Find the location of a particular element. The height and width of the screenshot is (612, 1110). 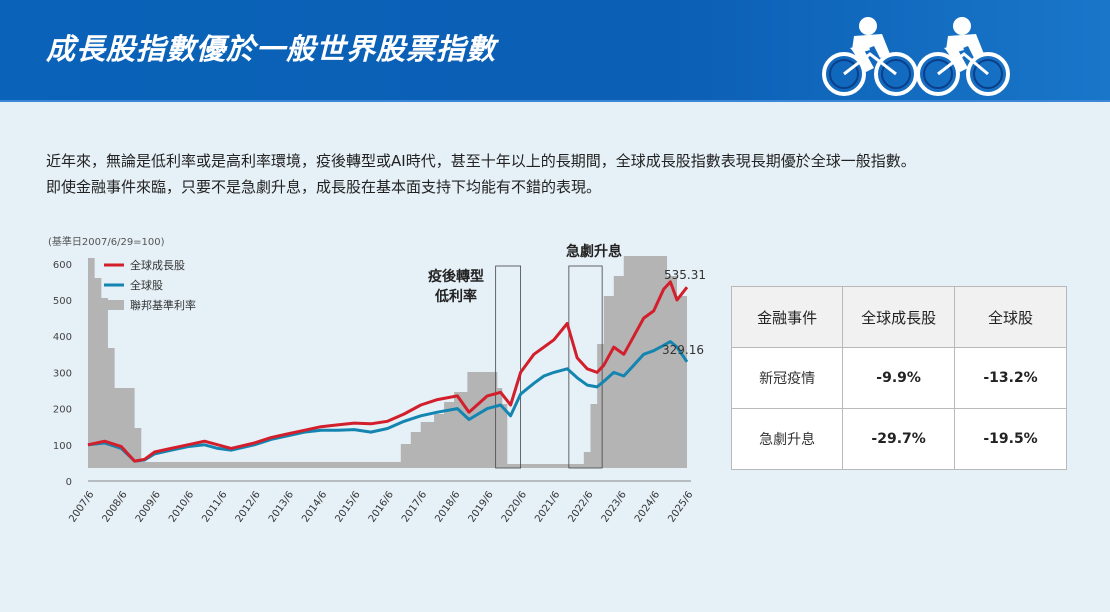

table-cell-global: -19.5% is located at coordinates (1010, 439).